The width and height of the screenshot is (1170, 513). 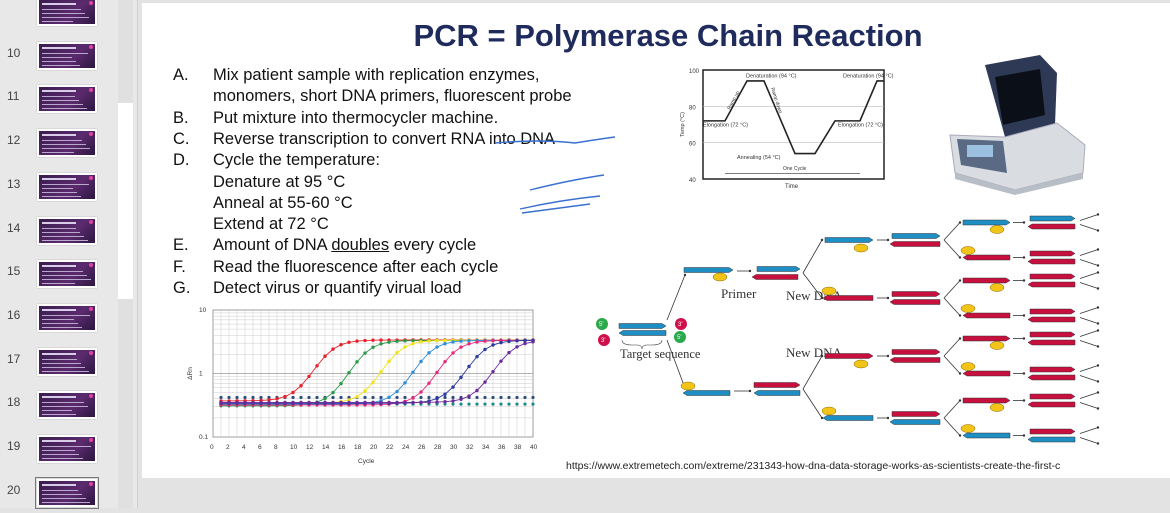 I want to click on slide-thumbnail: 11, so click(x=57, y=99).